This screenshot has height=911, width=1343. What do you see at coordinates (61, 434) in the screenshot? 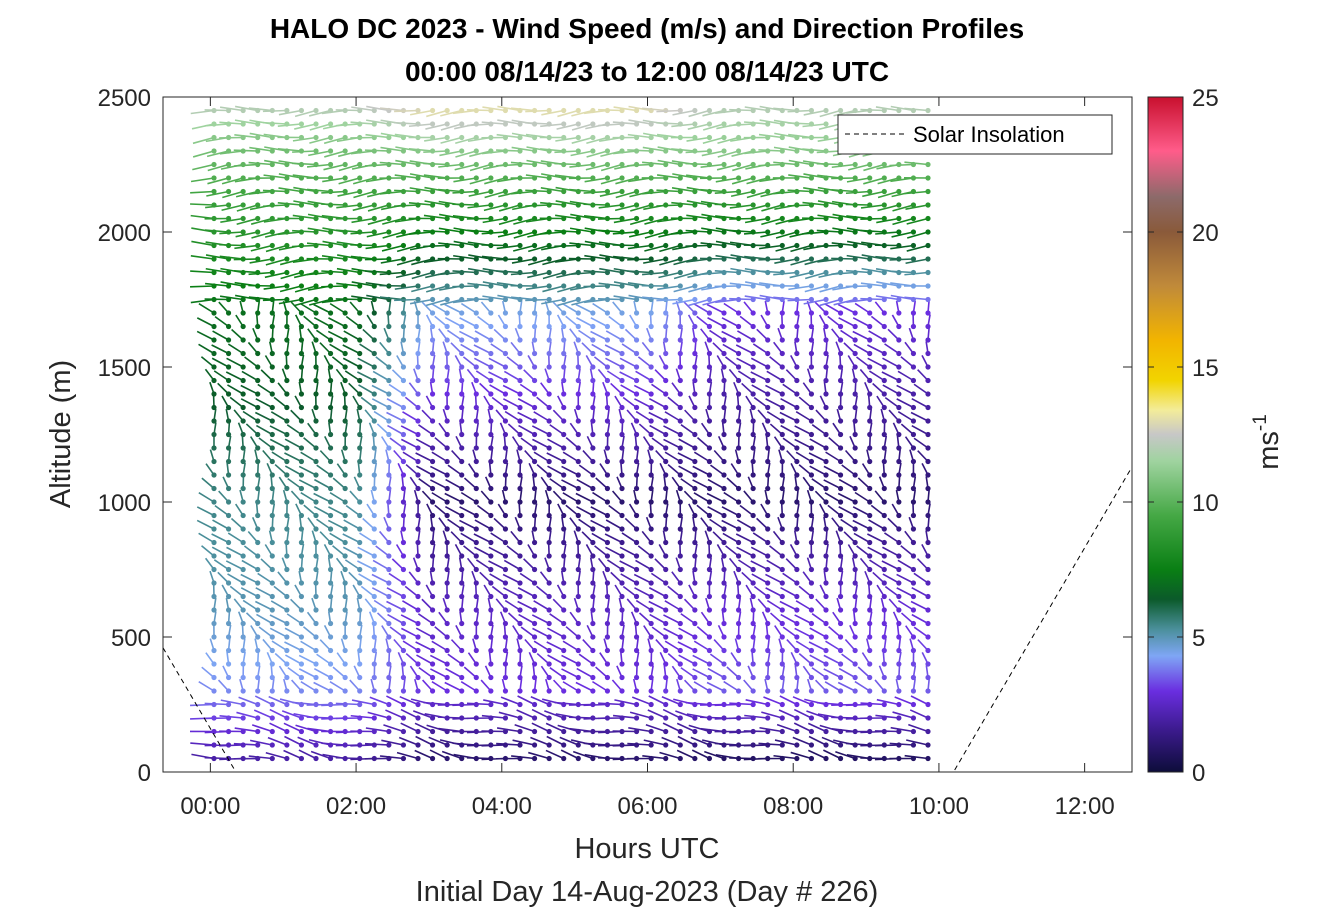
I see `y-axis-label: Altitude (m)` at bounding box center [61, 434].